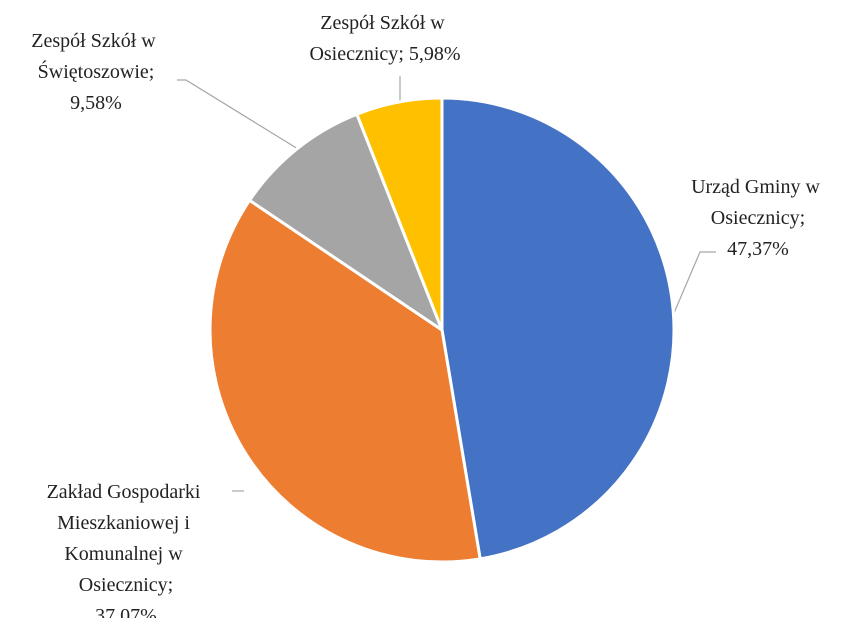 Image resolution: width=848 pixels, height=618 pixels. What do you see at coordinates (379, 38) in the screenshot?
I see `label-name: Zespół Szkół w Osiecznicy` at bounding box center [379, 38].